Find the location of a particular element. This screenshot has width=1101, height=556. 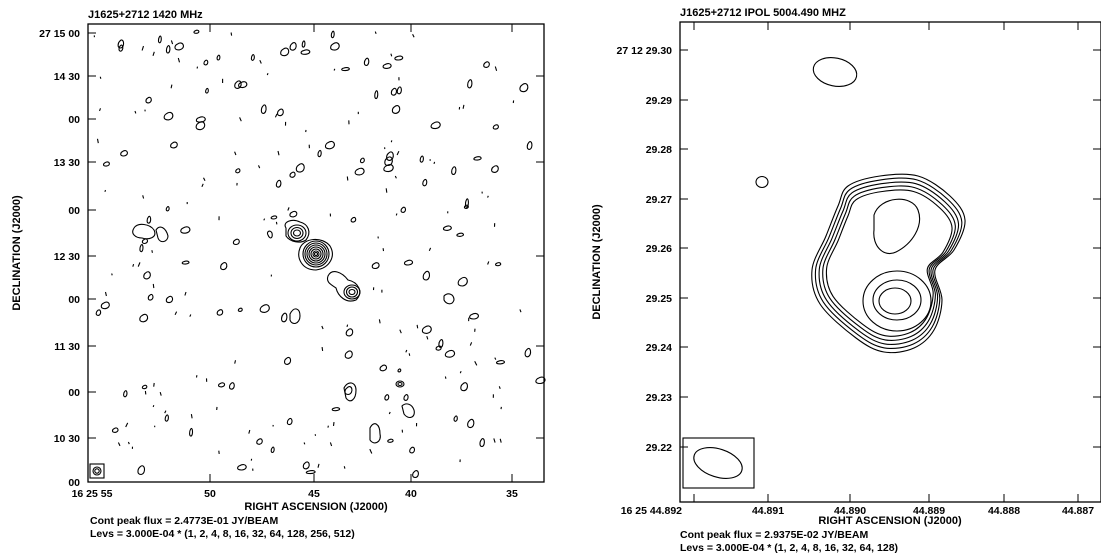

panel-2-x-tick-label: 44.887 is located at coordinates (1078, 511).